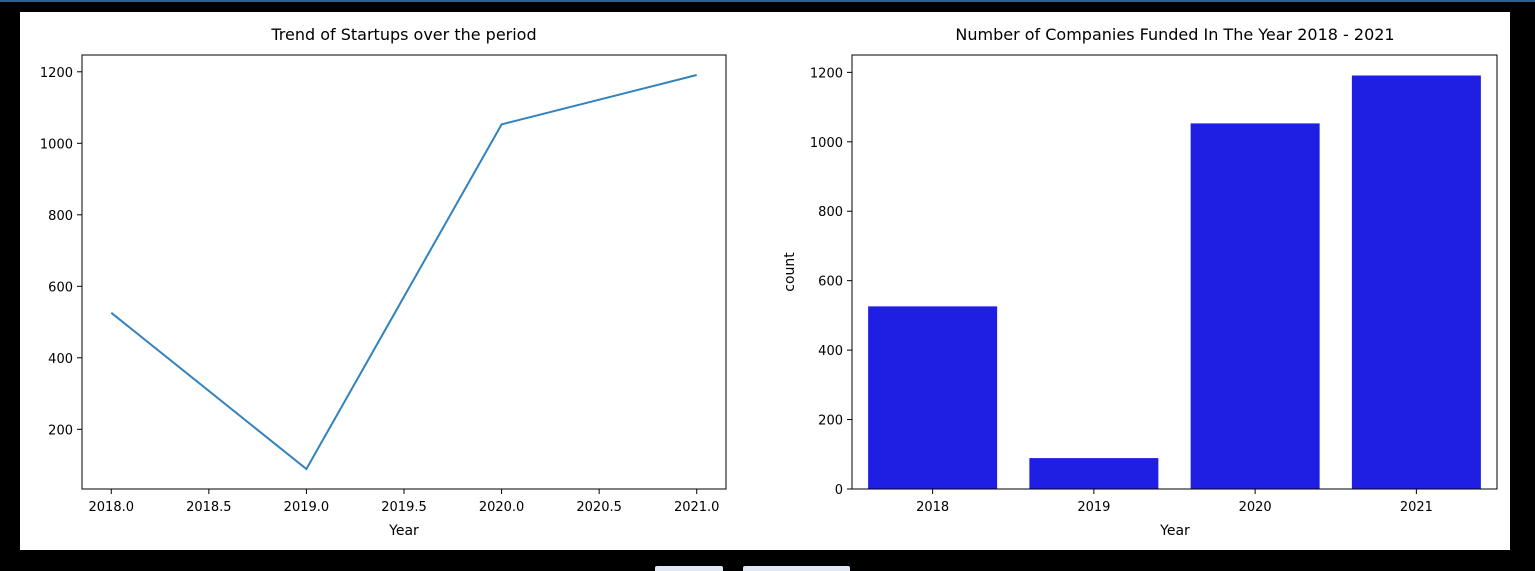 The image size is (1535, 571). Describe the element at coordinates (830, 421) in the screenshot. I see `bar-chart-y-tick-label: 200` at that location.